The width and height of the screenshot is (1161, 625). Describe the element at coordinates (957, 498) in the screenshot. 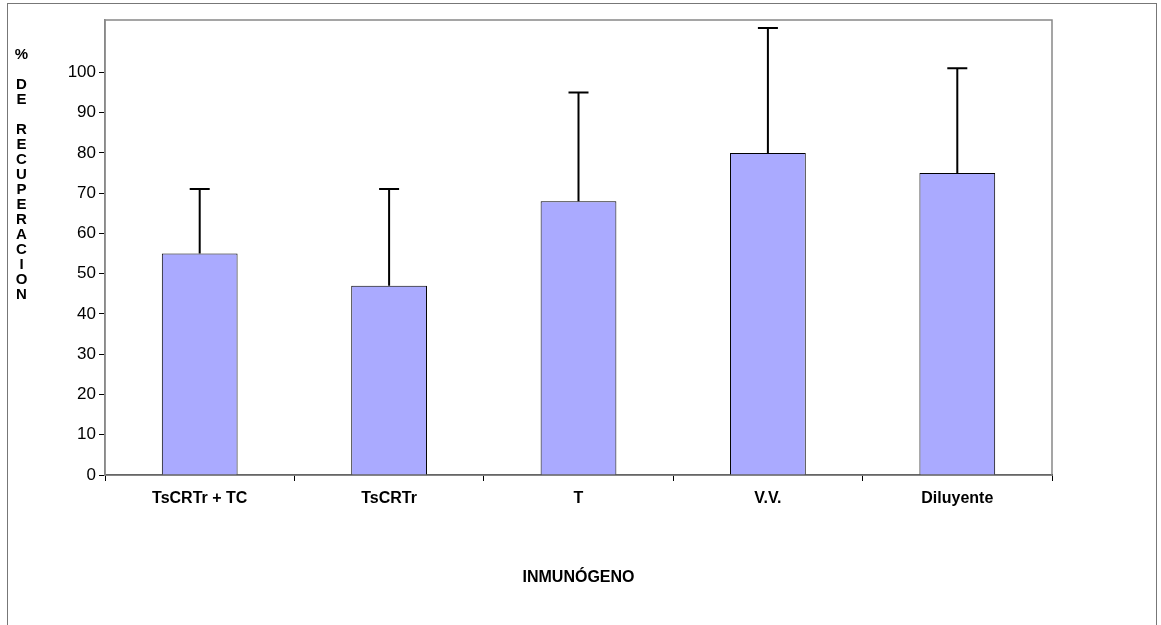

I see `x-tick-label: Diluyente` at that location.